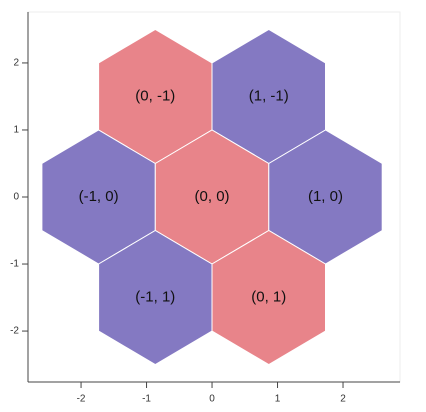 This screenshot has width=426, height=412. Describe the element at coordinates (146, 399) in the screenshot. I see `x-tick-label: -1` at that location.